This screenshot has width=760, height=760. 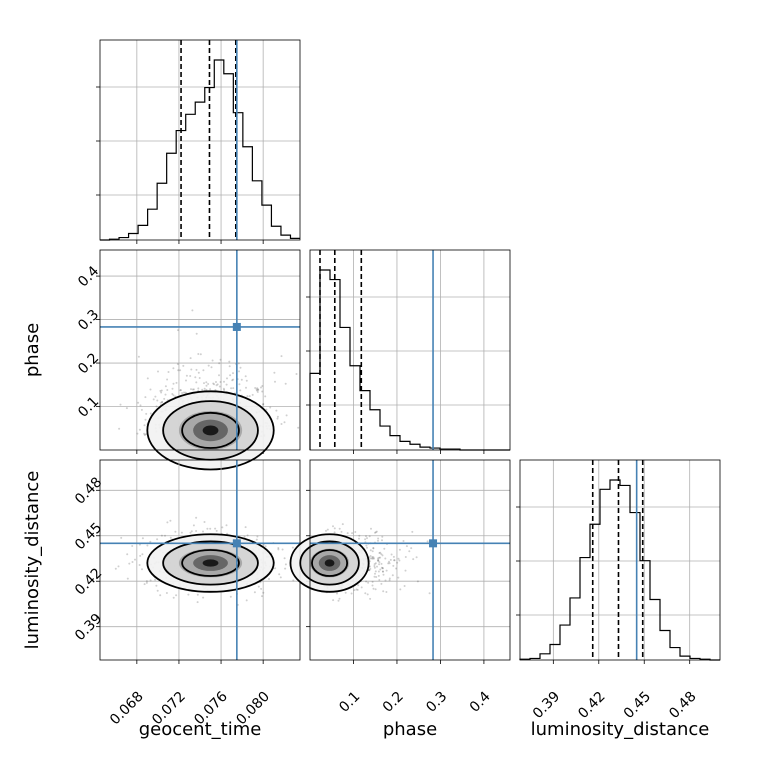 I want to click on x-tick-label-phase: 0.4, so click(x=480, y=702).